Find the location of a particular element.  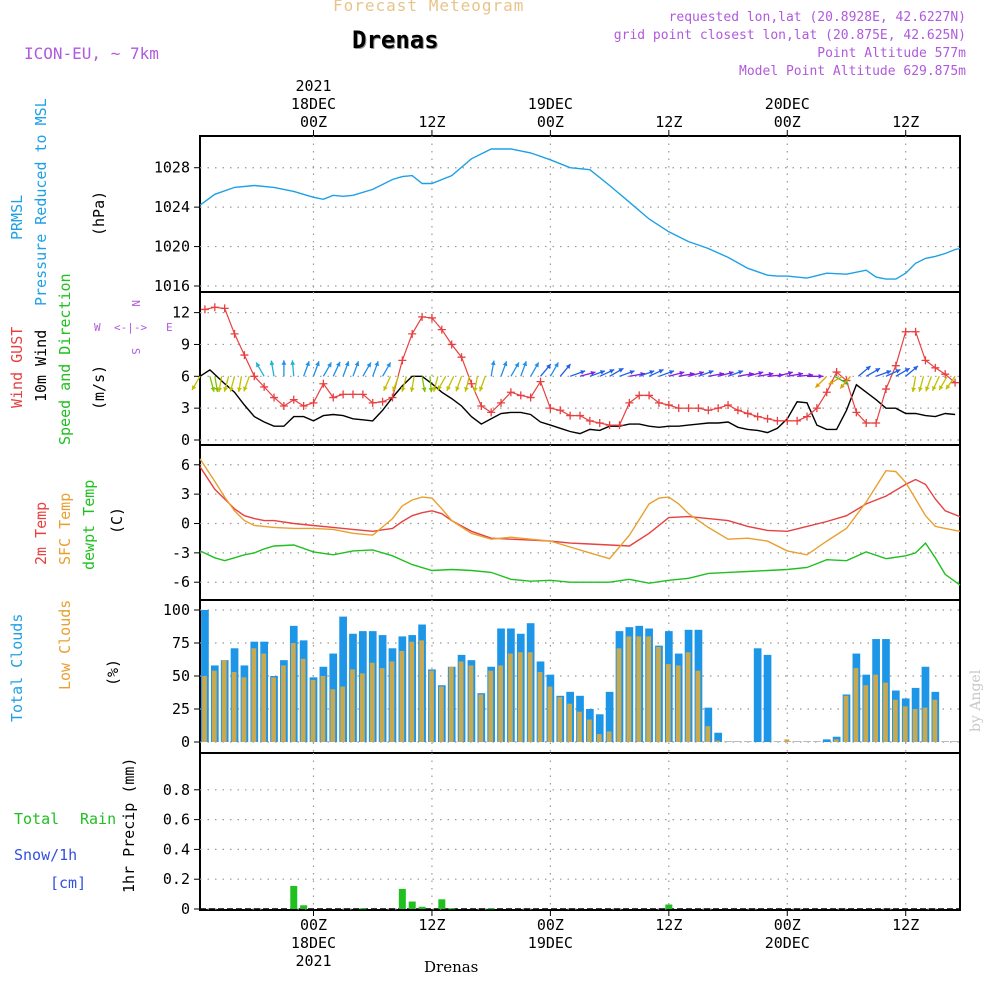

year-label-top: 2021 is located at coordinates (313, 86).